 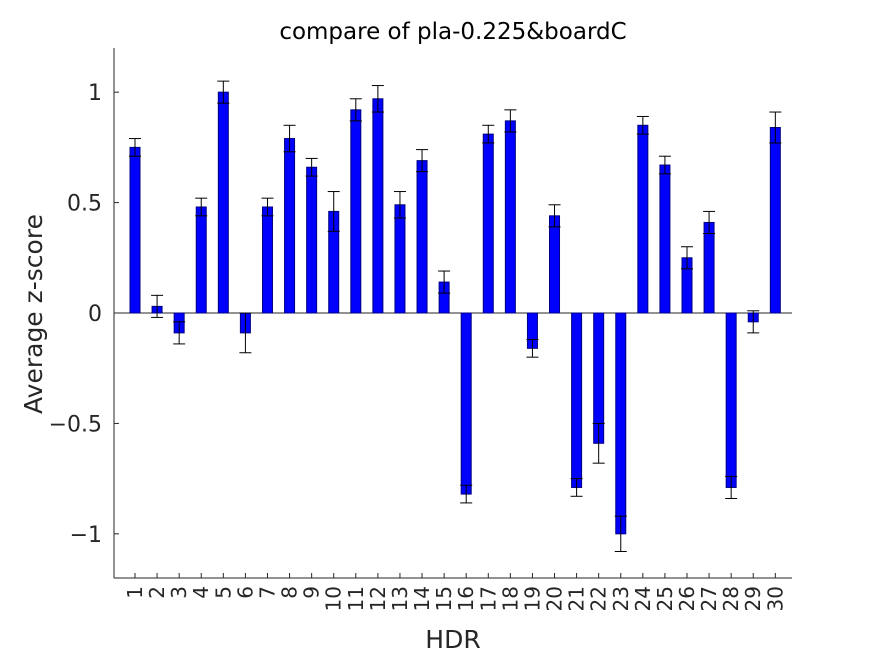 I want to click on x-tick-label: 26, so click(x=687, y=598).